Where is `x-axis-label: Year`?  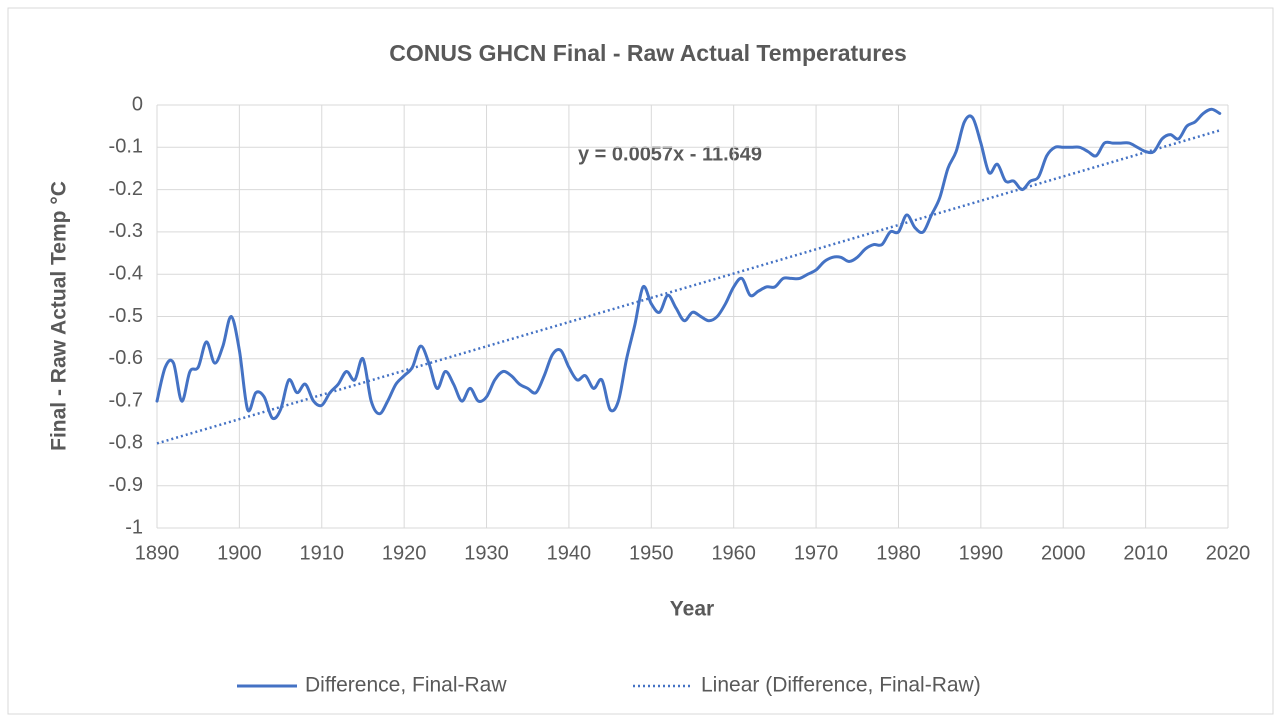 x-axis-label: Year is located at coordinates (692, 609).